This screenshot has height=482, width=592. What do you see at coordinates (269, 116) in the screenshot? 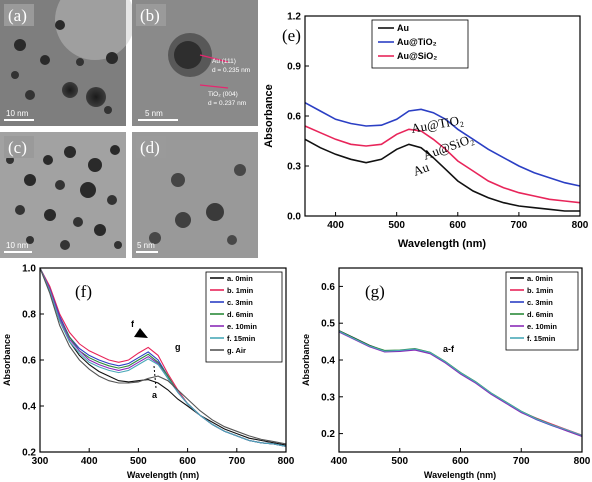
I see `chart-e-ylabel: Absorbance` at bounding box center [269, 116].